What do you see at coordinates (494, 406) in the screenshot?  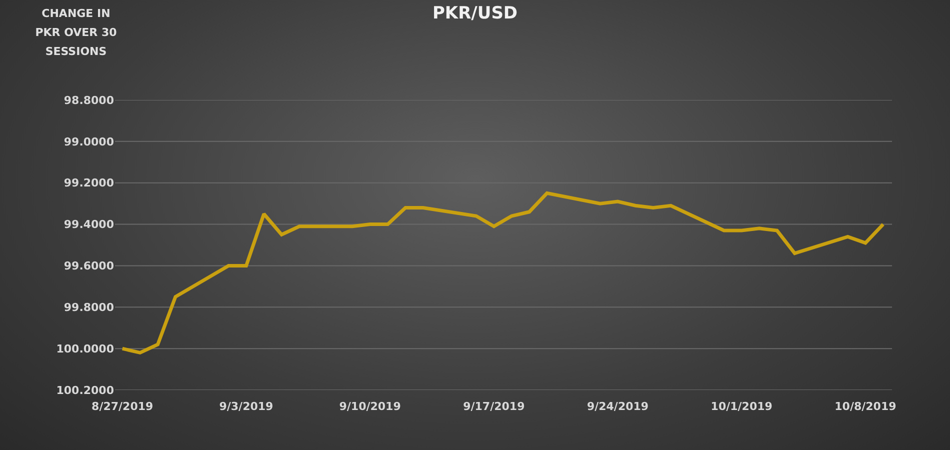 I see `x-tick-label: 9/17/2019` at bounding box center [494, 406].